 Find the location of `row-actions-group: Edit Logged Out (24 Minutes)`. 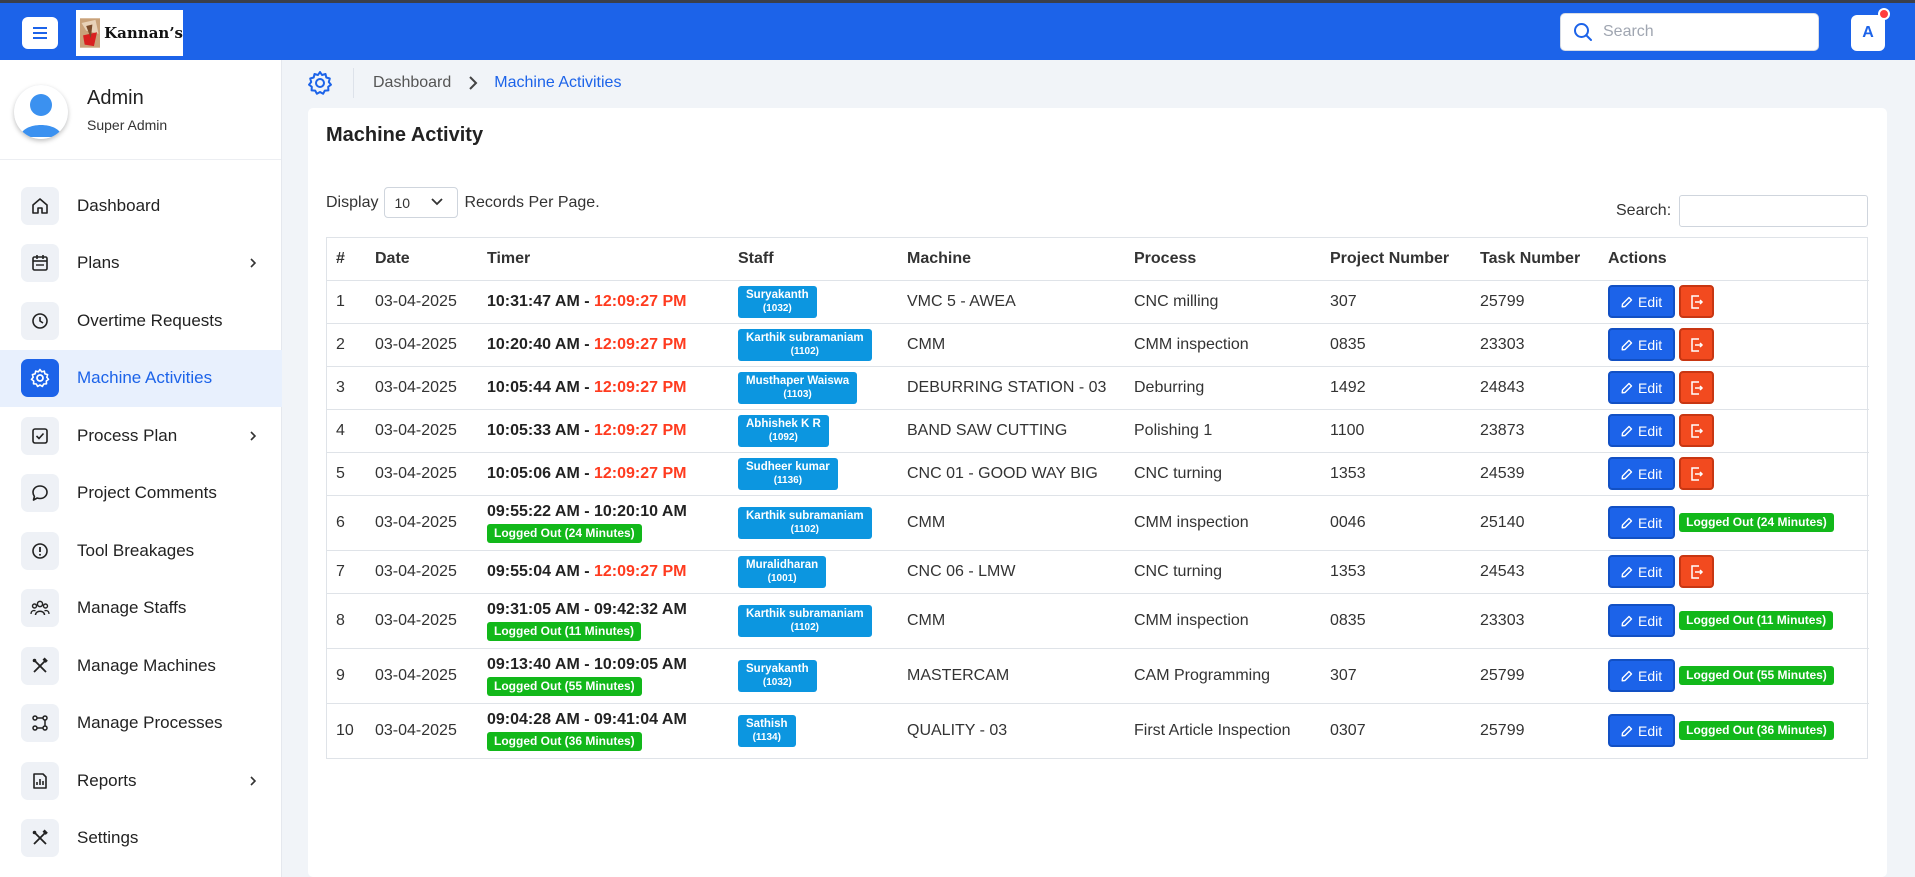

row-actions-group: Edit Logged Out (24 Minutes) is located at coordinates (1738, 522).